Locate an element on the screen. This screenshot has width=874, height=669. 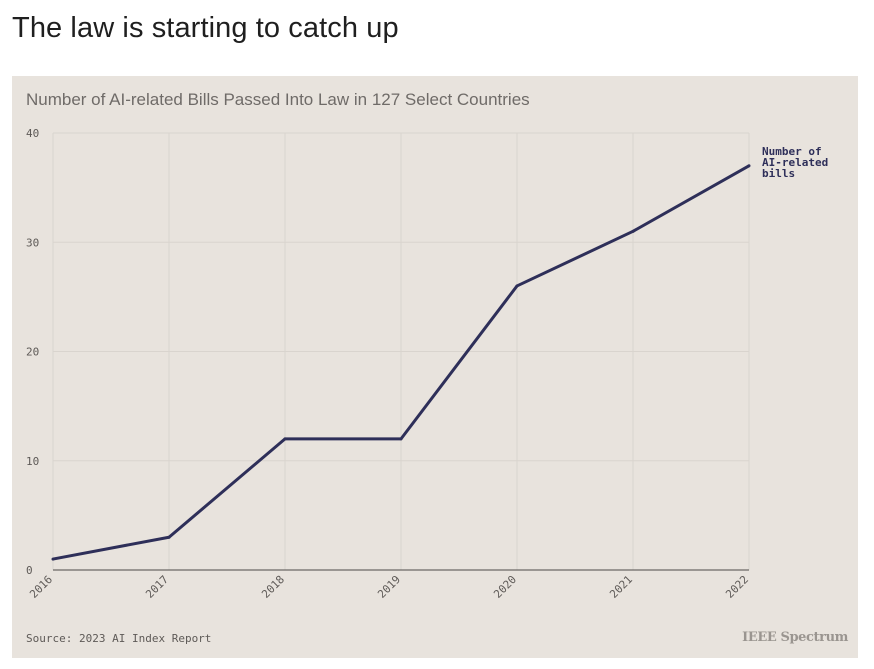
x-tick-label: 2017 is located at coordinates (157, 587).